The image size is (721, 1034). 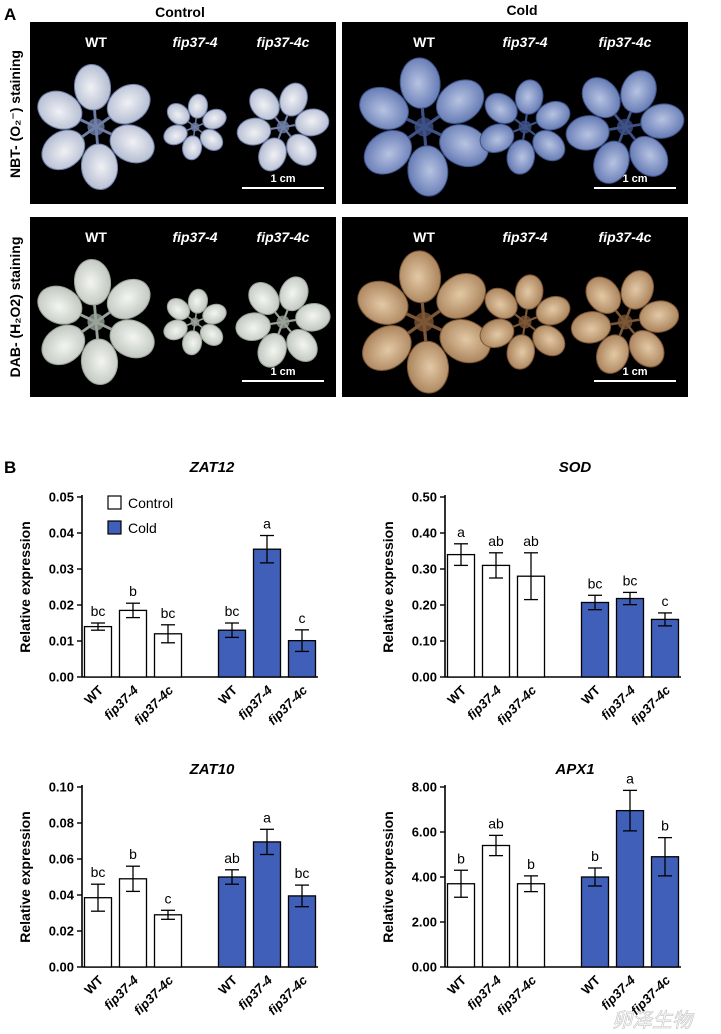 I want to click on chart-title: ZAT10, so click(x=212, y=769).